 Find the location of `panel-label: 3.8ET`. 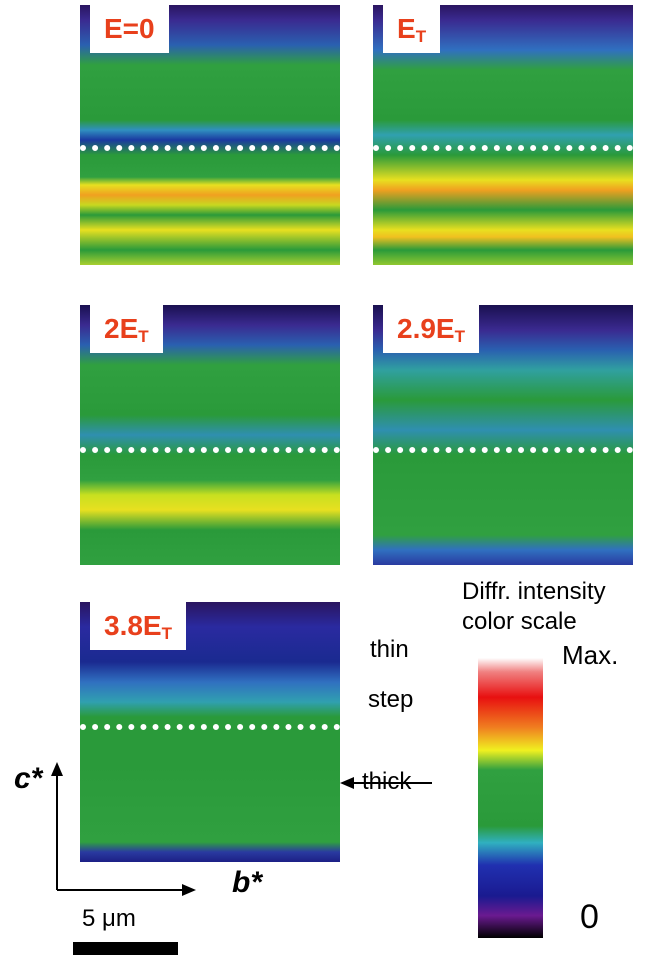

panel-label: 3.8ET is located at coordinates (138, 626).